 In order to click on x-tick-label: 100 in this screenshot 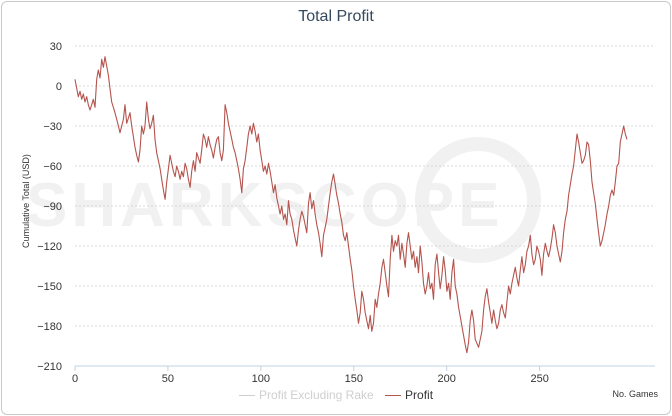, I will do `click(261, 379)`.